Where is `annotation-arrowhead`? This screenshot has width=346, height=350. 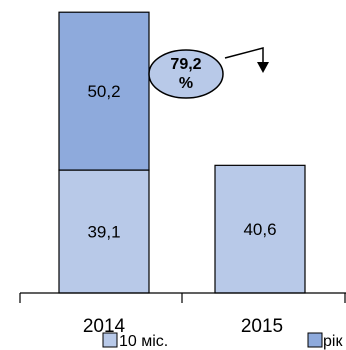
annotation-arrowhead is located at coordinates (263, 67).